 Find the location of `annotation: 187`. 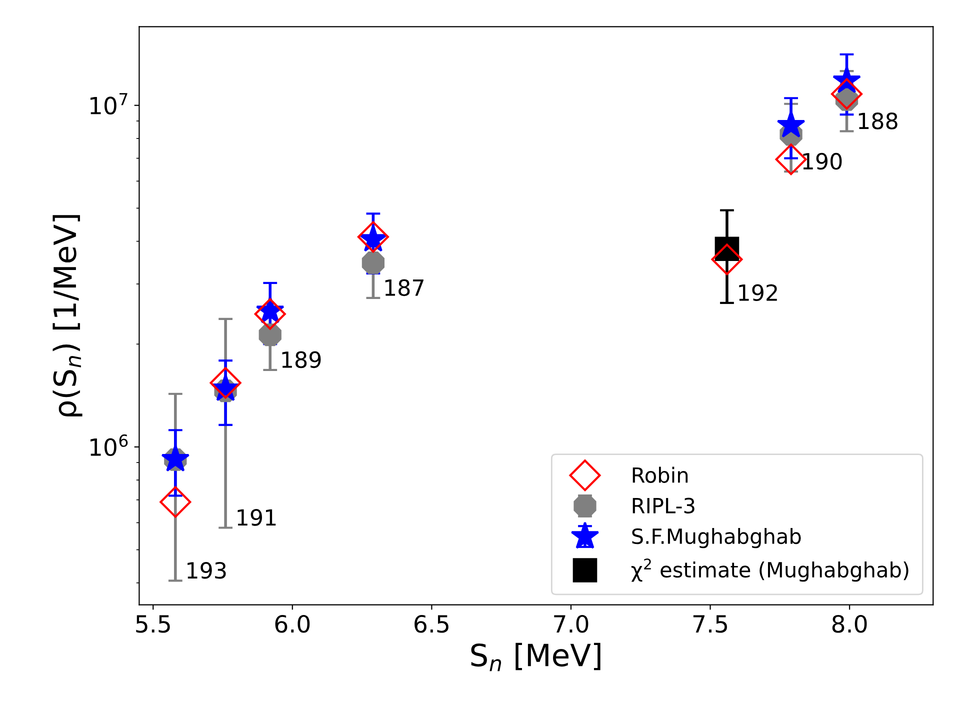

annotation: 187 is located at coordinates (404, 287).